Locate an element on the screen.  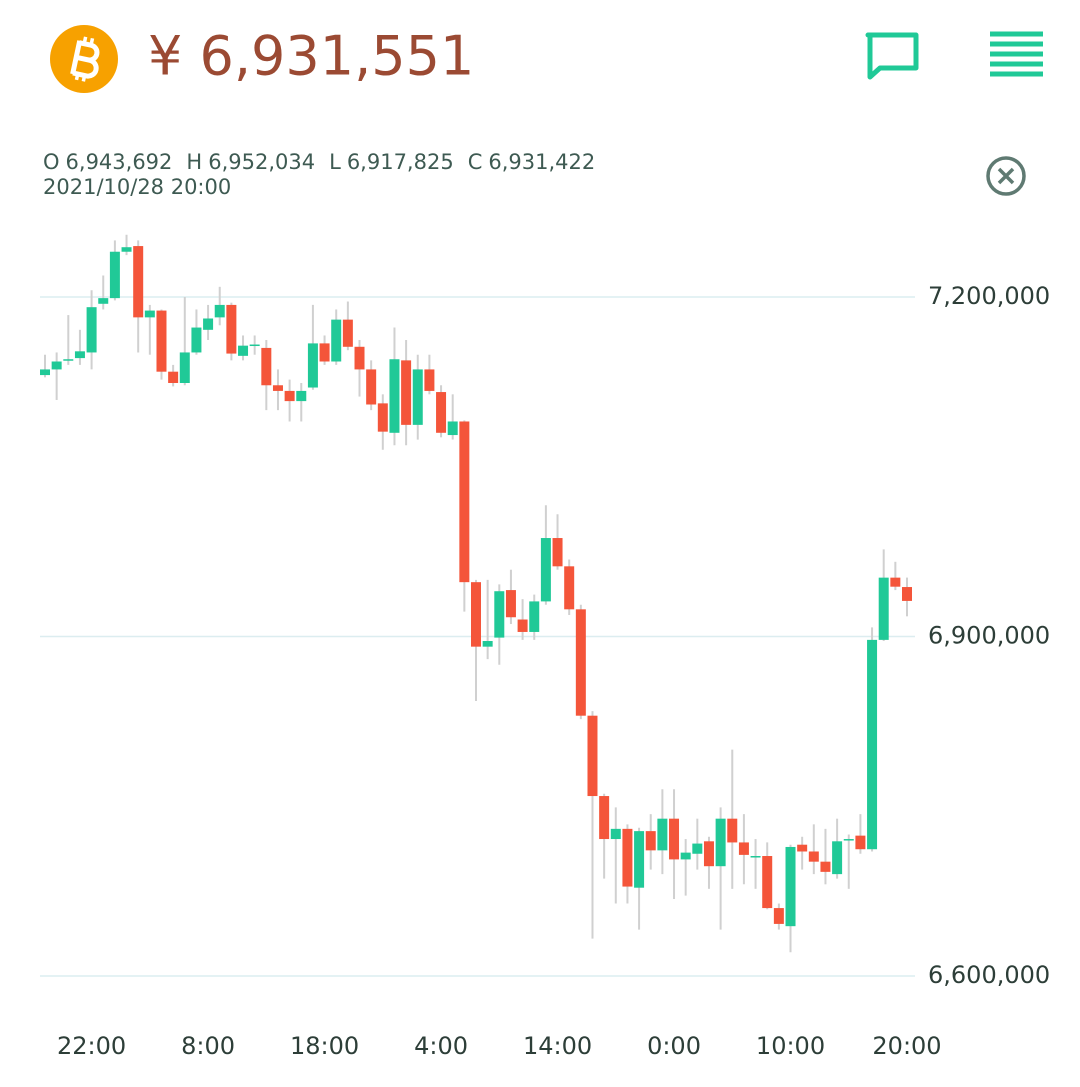
x-tick-label: 22:00 is located at coordinates (91, 1046).